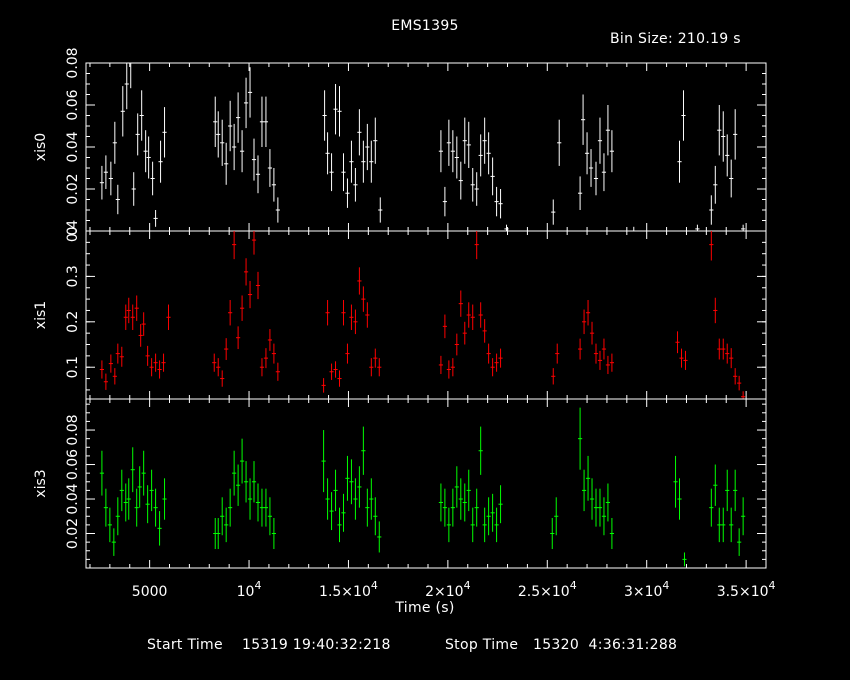 Image resolution: width=850 pixels, height=680 pixels. What do you see at coordinates (73, 188) in the screenshot?
I see `y-tick-label-xis0: 0.02` at bounding box center [73, 188].